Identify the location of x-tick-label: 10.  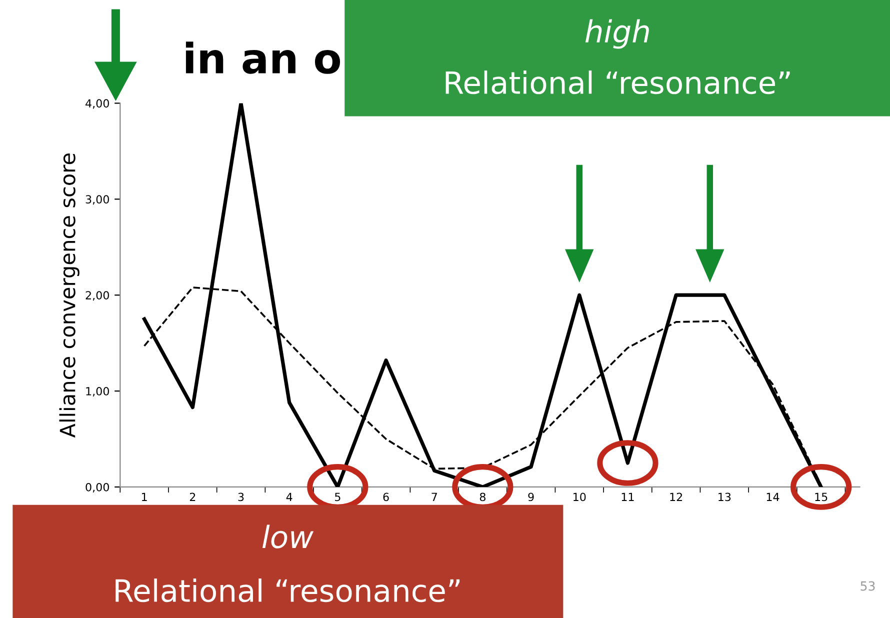
(580, 497).